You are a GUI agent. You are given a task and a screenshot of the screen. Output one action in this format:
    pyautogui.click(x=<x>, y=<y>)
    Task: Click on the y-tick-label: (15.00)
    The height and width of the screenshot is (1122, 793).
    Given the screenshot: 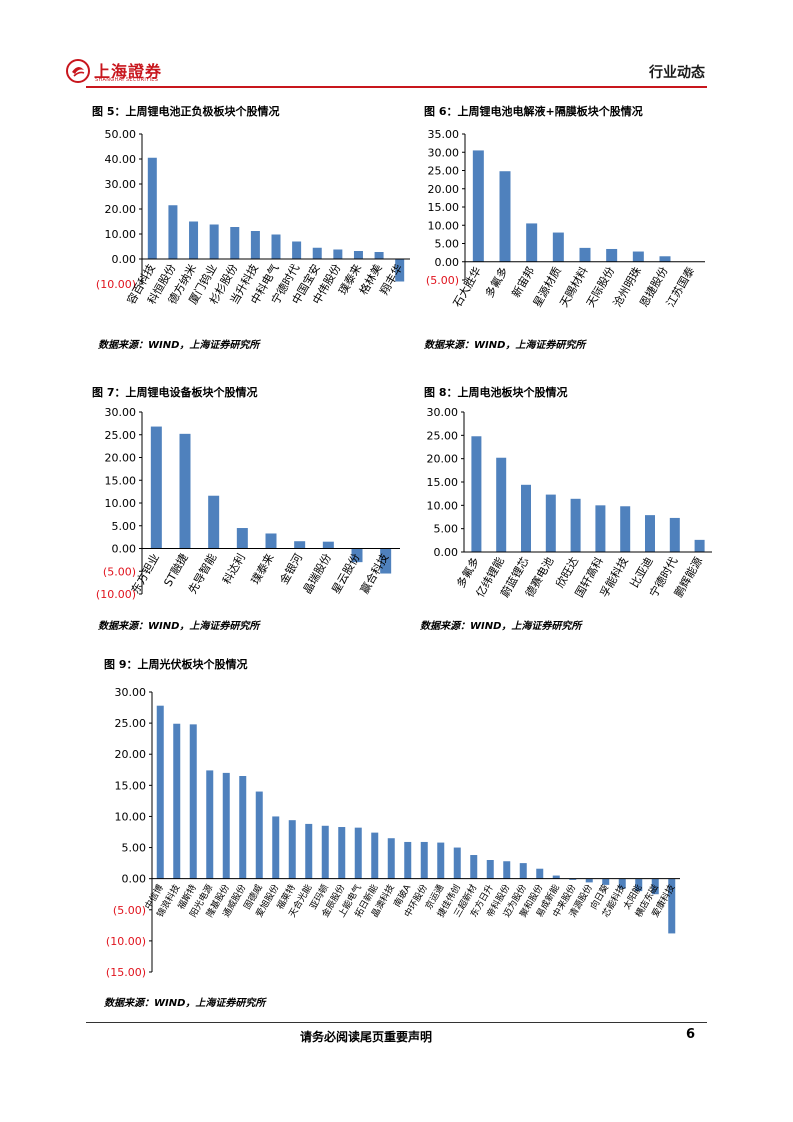 What is the action you would take?
    pyautogui.click(x=126, y=972)
    